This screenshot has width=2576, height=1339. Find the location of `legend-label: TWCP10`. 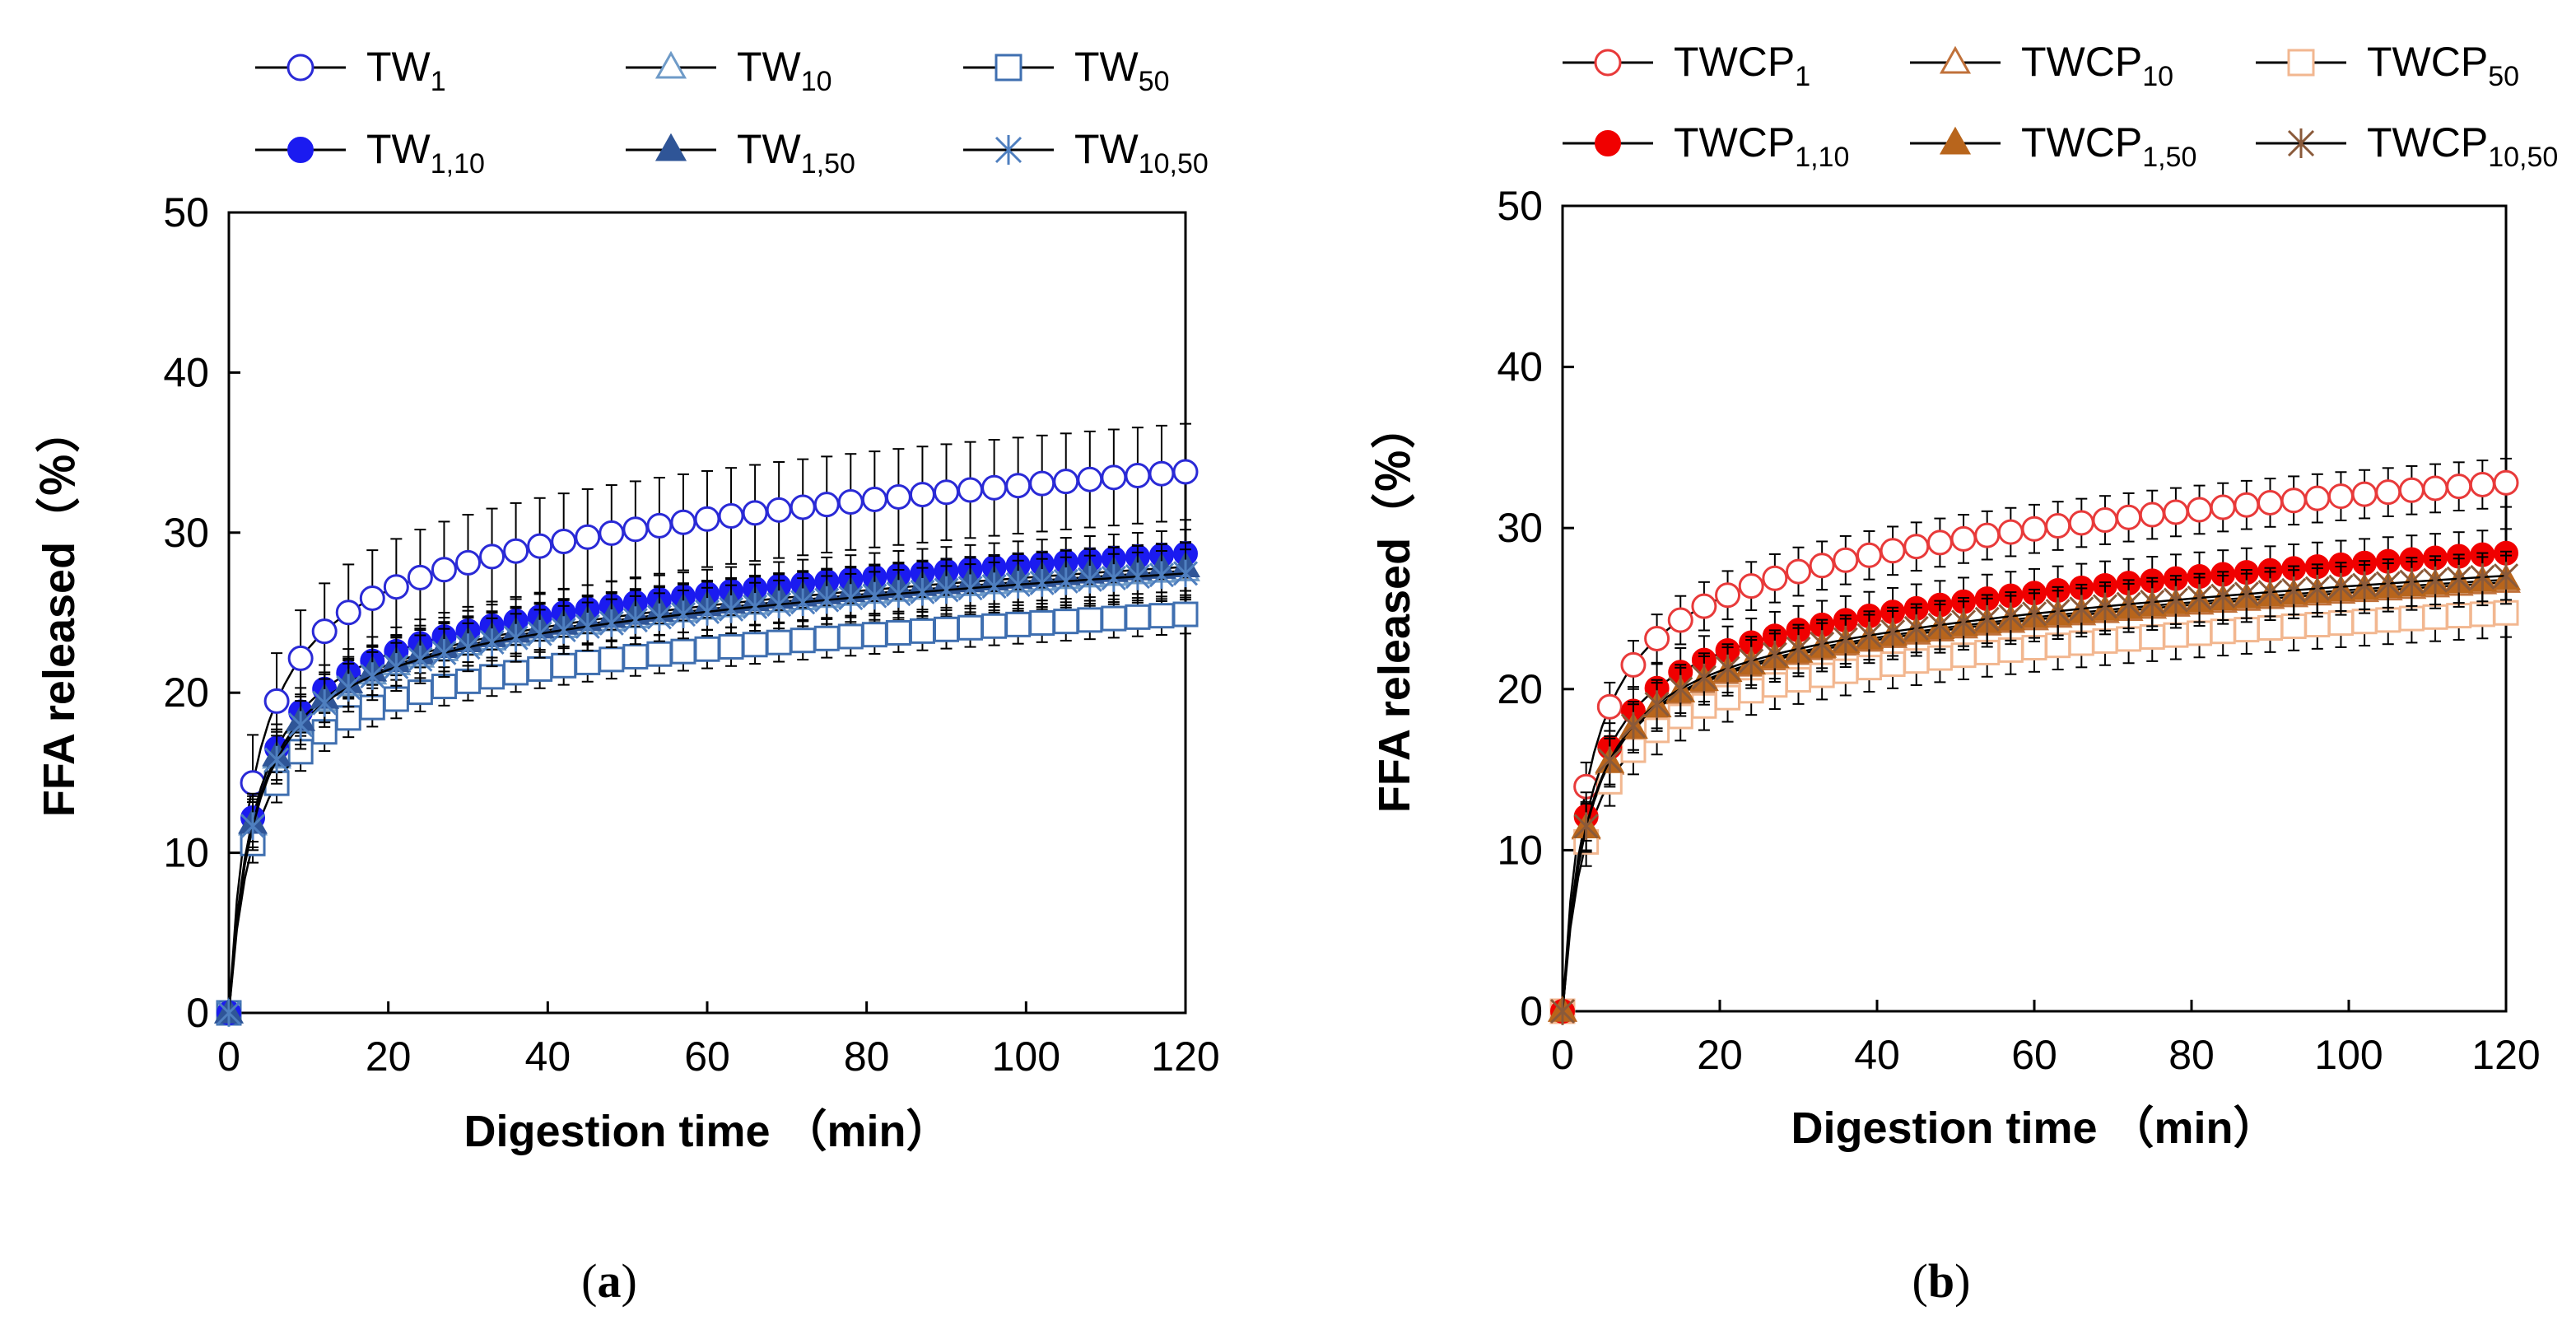

legend-label: TWCP10 is located at coordinates (2097, 65).